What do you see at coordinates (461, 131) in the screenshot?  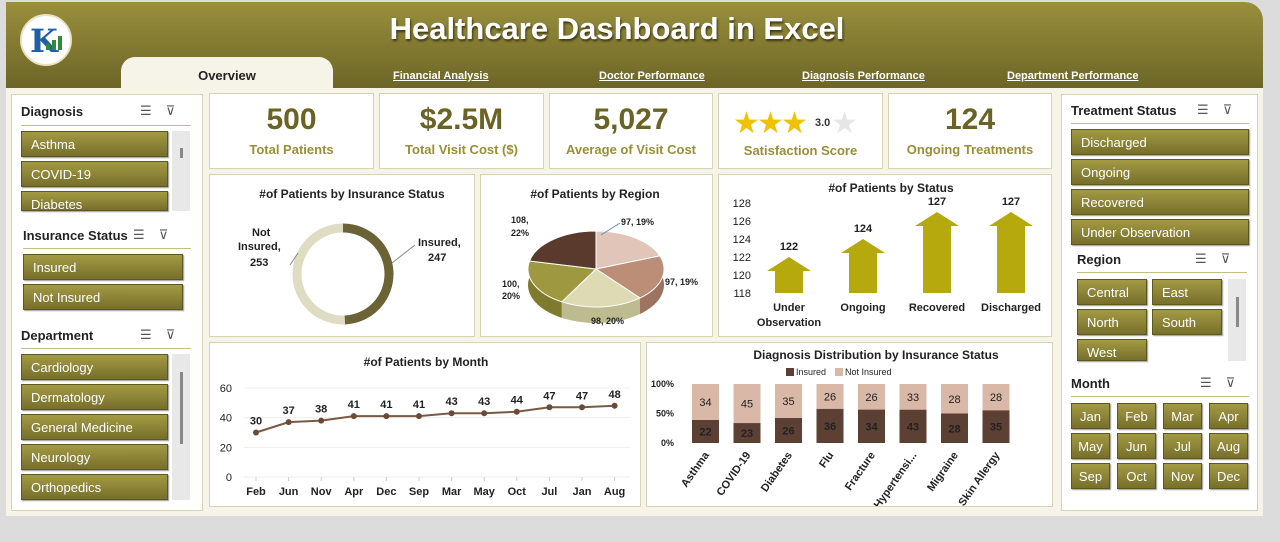 I see `kpi-total-visit-cost: $2.5M Total Visit Cost ($)` at bounding box center [461, 131].